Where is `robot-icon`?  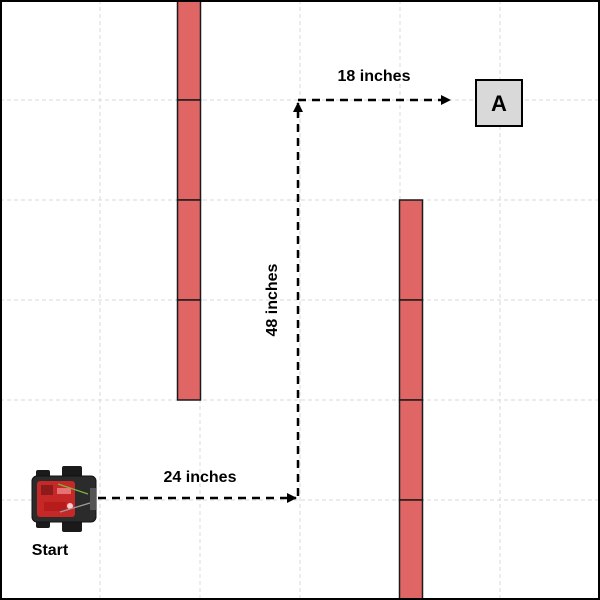
robot-icon is located at coordinates (64, 499).